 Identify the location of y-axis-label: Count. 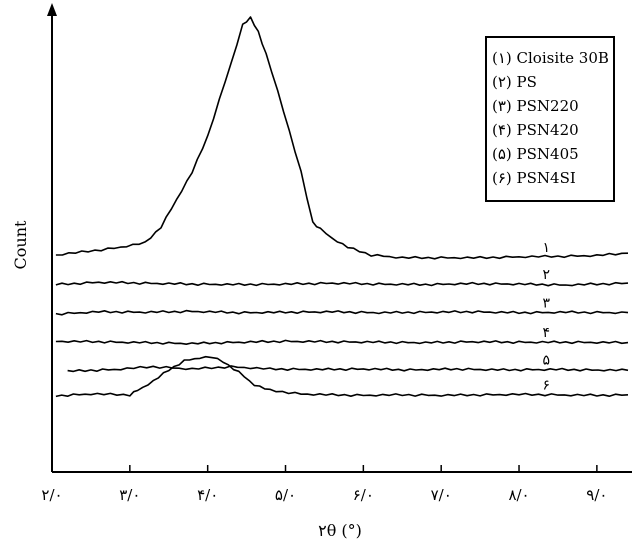
(20, 244).